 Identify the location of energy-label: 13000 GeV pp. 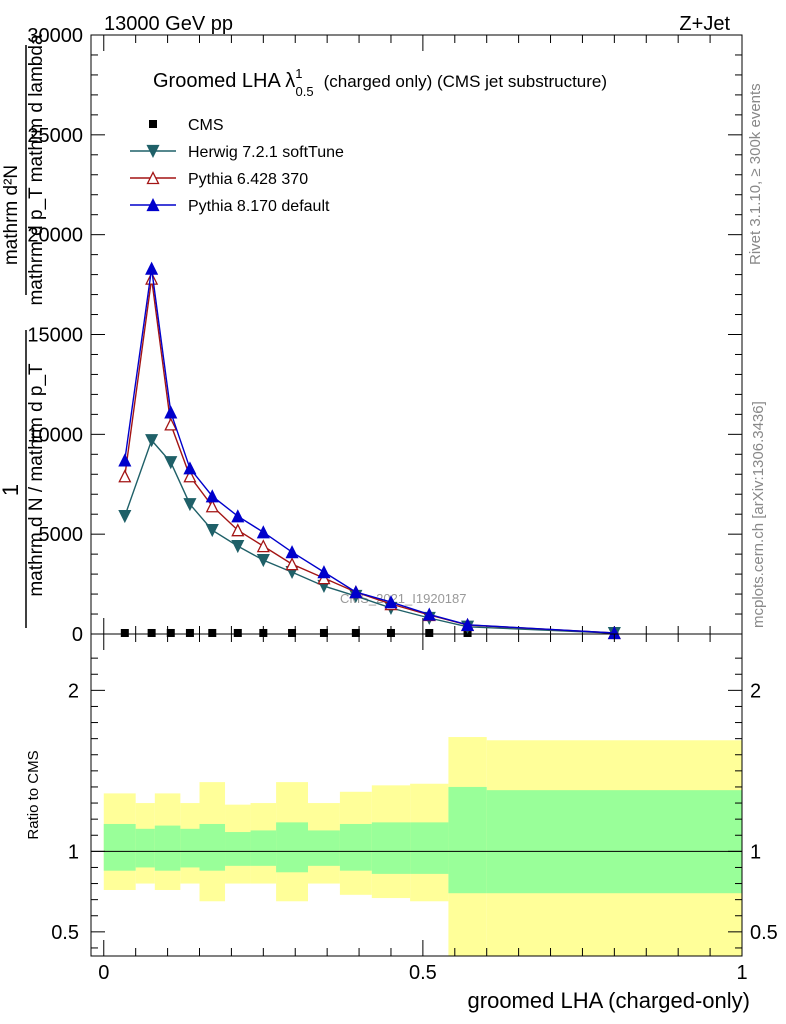
(168, 24).